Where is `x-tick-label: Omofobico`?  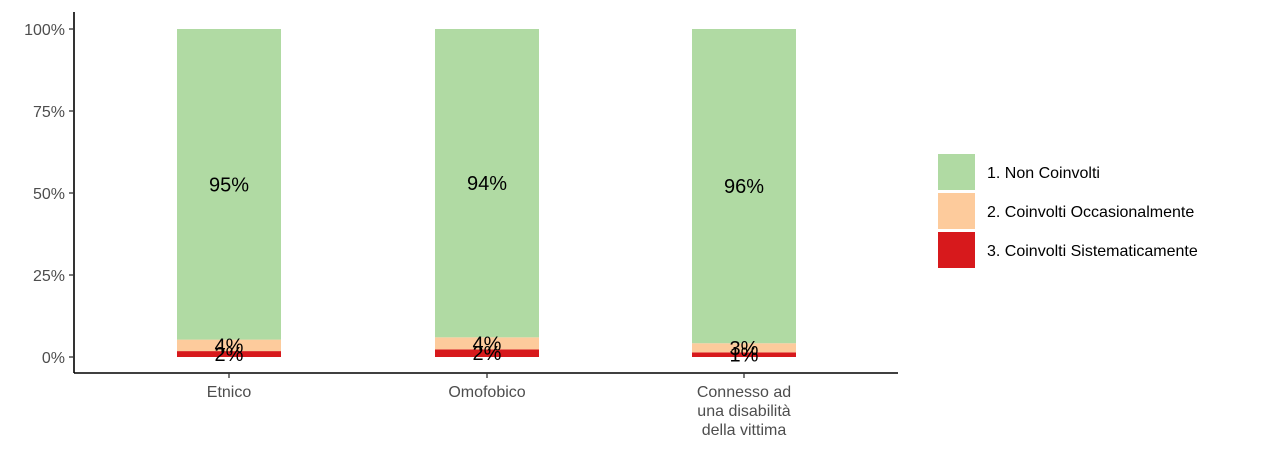
x-tick-label: Omofobico is located at coordinates (486, 392).